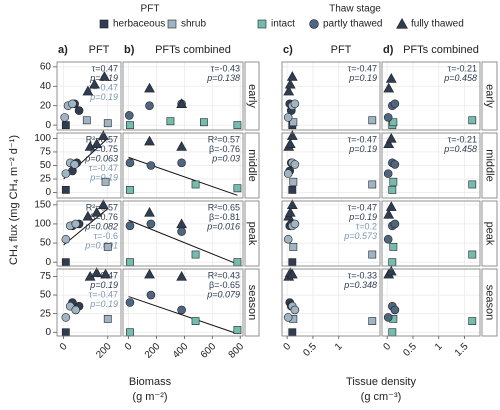 The width and height of the screenshot is (500, 410). I want to click on y-tick-label: 50, so click(46, 295).